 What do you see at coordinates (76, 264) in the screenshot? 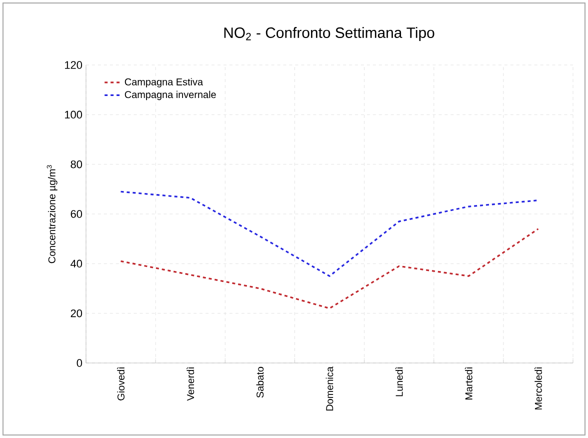
I see `y-tick-label: 40` at bounding box center [76, 264].